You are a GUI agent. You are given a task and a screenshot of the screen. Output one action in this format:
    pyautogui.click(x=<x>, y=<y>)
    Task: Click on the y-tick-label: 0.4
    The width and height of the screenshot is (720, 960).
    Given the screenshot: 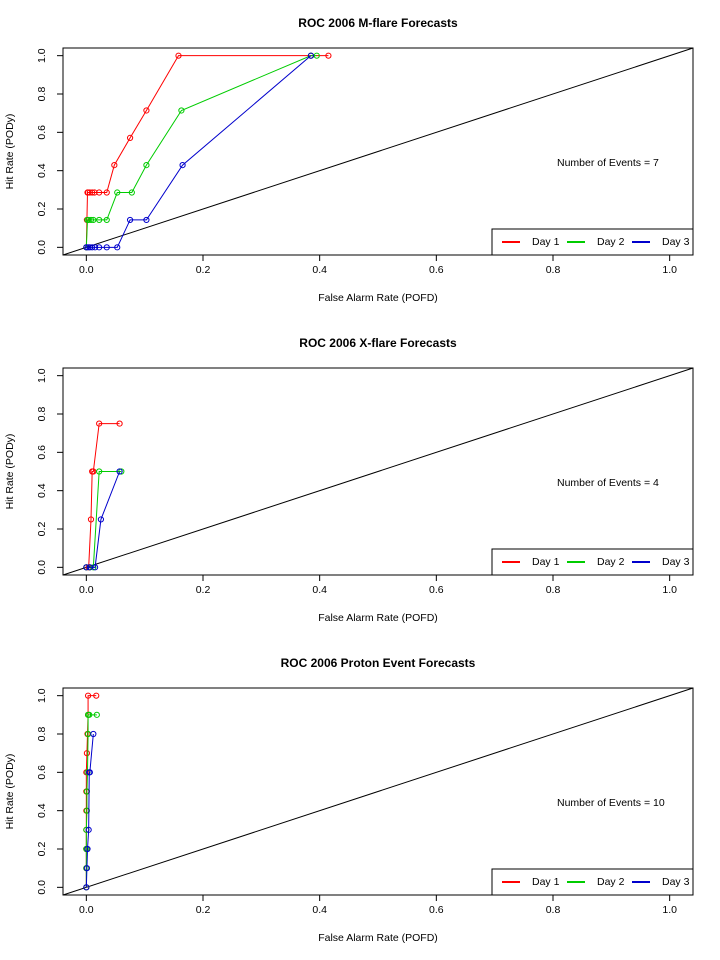 What is the action you would take?
    pyautogui.click(x=42, y=490)
    